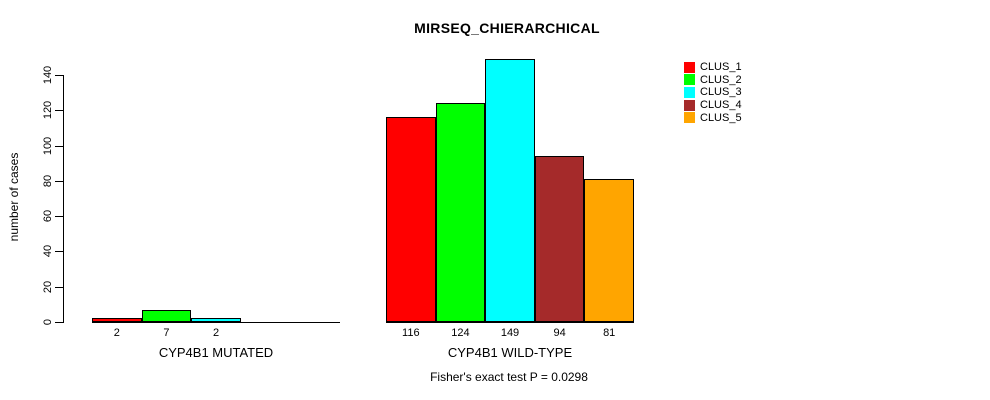 This screenshot has width=990, height=400. Describe the element at coordinates (48, 322) in the screenshot. I see `y-axis-tick-label: 0` at that location.